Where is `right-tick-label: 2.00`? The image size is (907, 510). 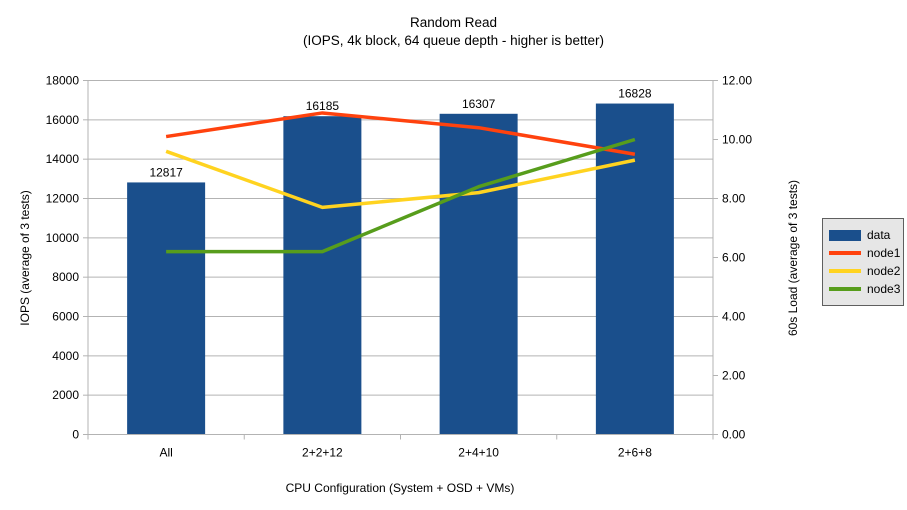 right-tick-label: 2.00 is located at coordinates (734, 376).